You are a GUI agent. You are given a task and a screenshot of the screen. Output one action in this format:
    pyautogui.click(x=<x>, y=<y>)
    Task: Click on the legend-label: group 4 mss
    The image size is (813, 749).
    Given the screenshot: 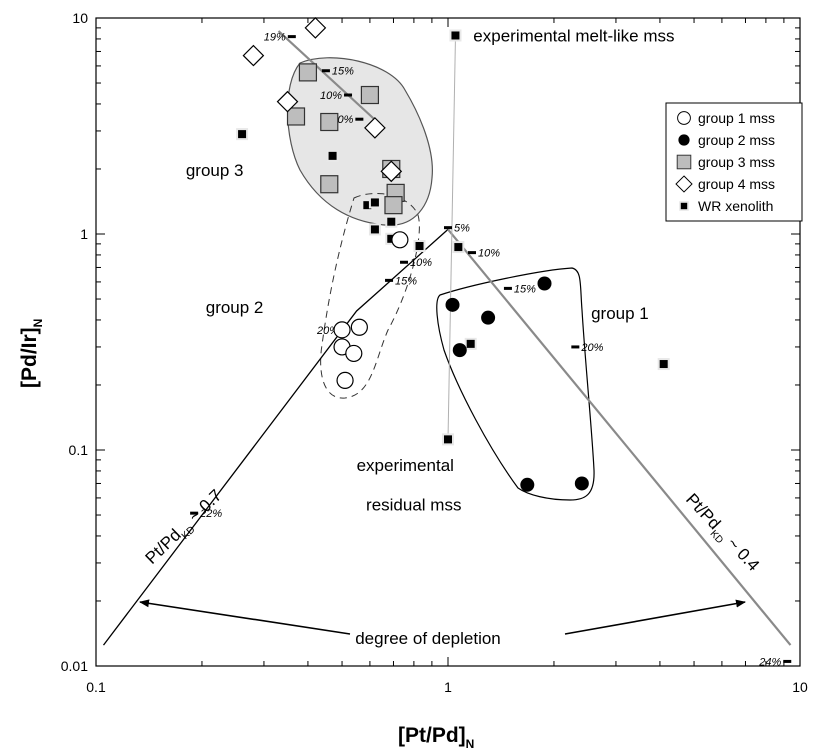 What is the action you would take?
    pyautogui.click(x=736, y=184)
    